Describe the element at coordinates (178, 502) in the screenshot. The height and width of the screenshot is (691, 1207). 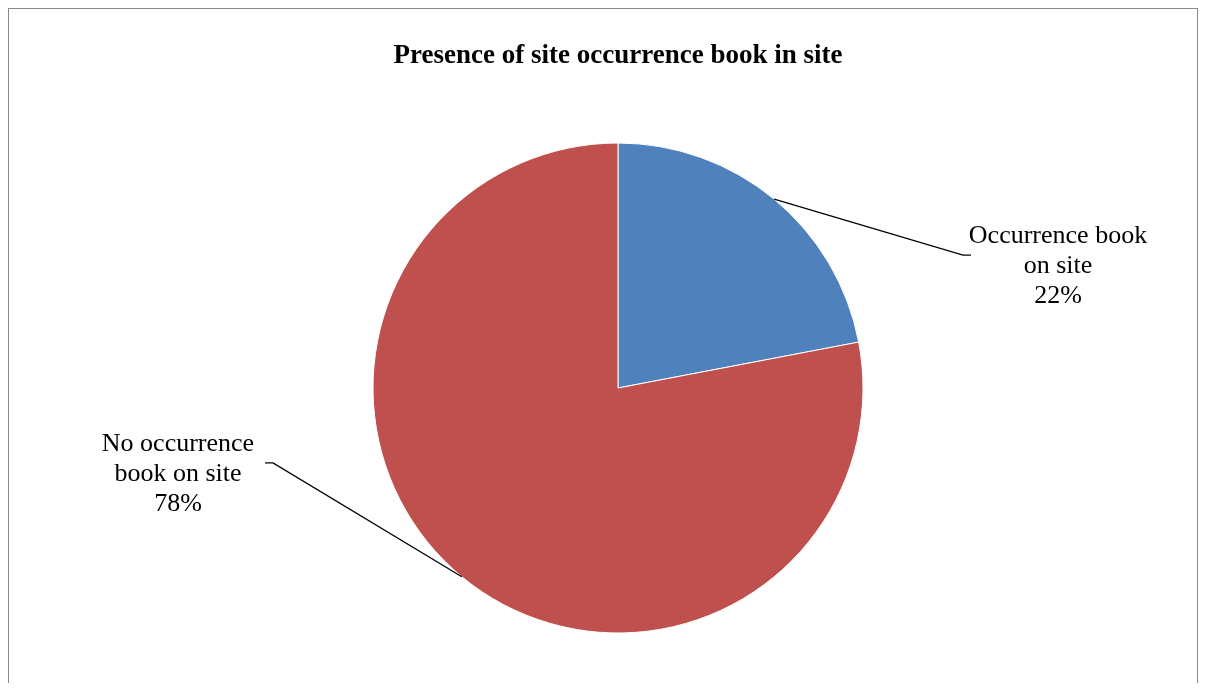
I see `data-label: 78%` at that location.